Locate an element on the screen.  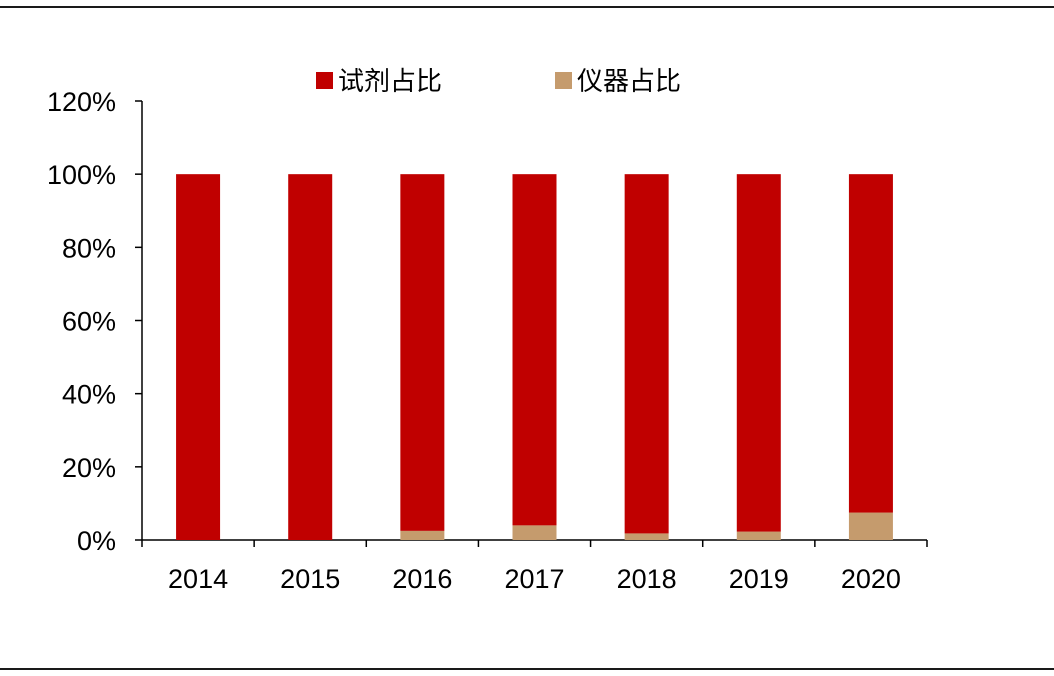
y-tick-label: 80% is located at coordinates (89, 248).